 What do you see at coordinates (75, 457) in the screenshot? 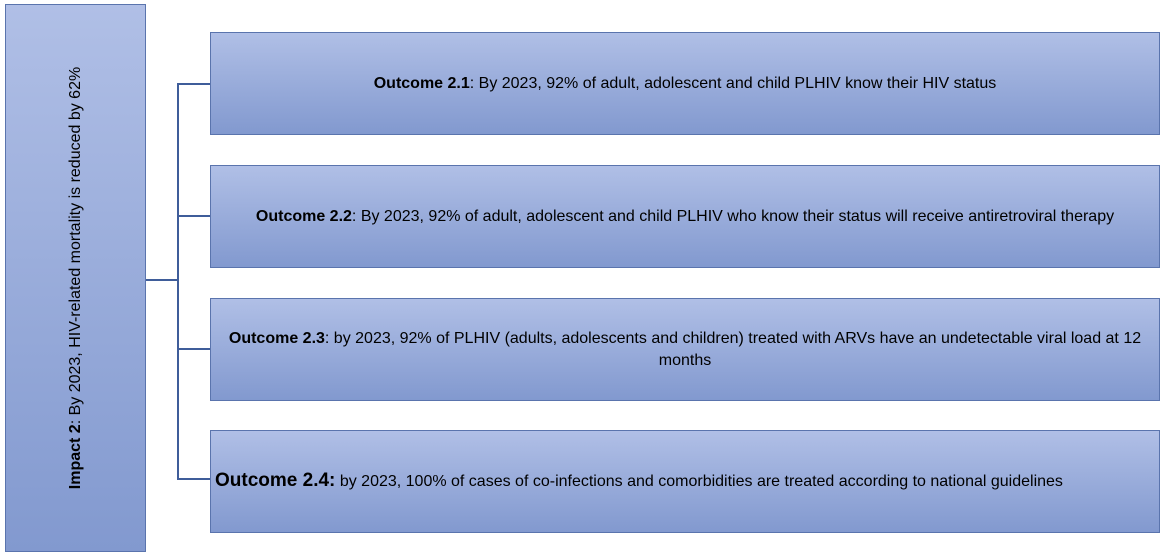
I see `impact-label: Impact 2` at bounding box center [75, 457].